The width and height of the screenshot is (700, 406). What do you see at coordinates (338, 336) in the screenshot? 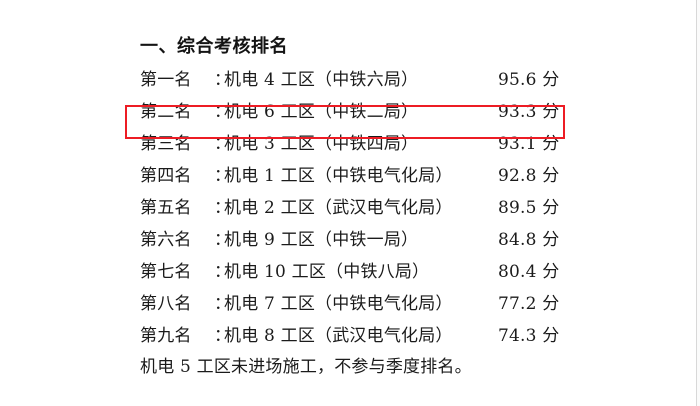
I see `team-name: 机电 8 工区（武汉电气化局）` at bounding box center [338, 336].